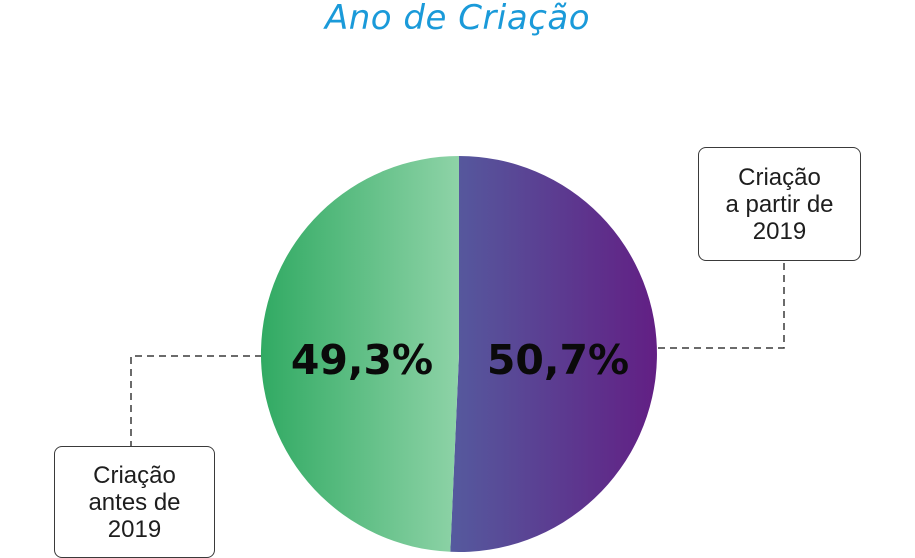 This screenshot has width=915, height=558. What do you see at coordinates (558, 360) in the screenshot?
I see `value-label-after-2019: 50,7%` at bounding box center [558, 360].